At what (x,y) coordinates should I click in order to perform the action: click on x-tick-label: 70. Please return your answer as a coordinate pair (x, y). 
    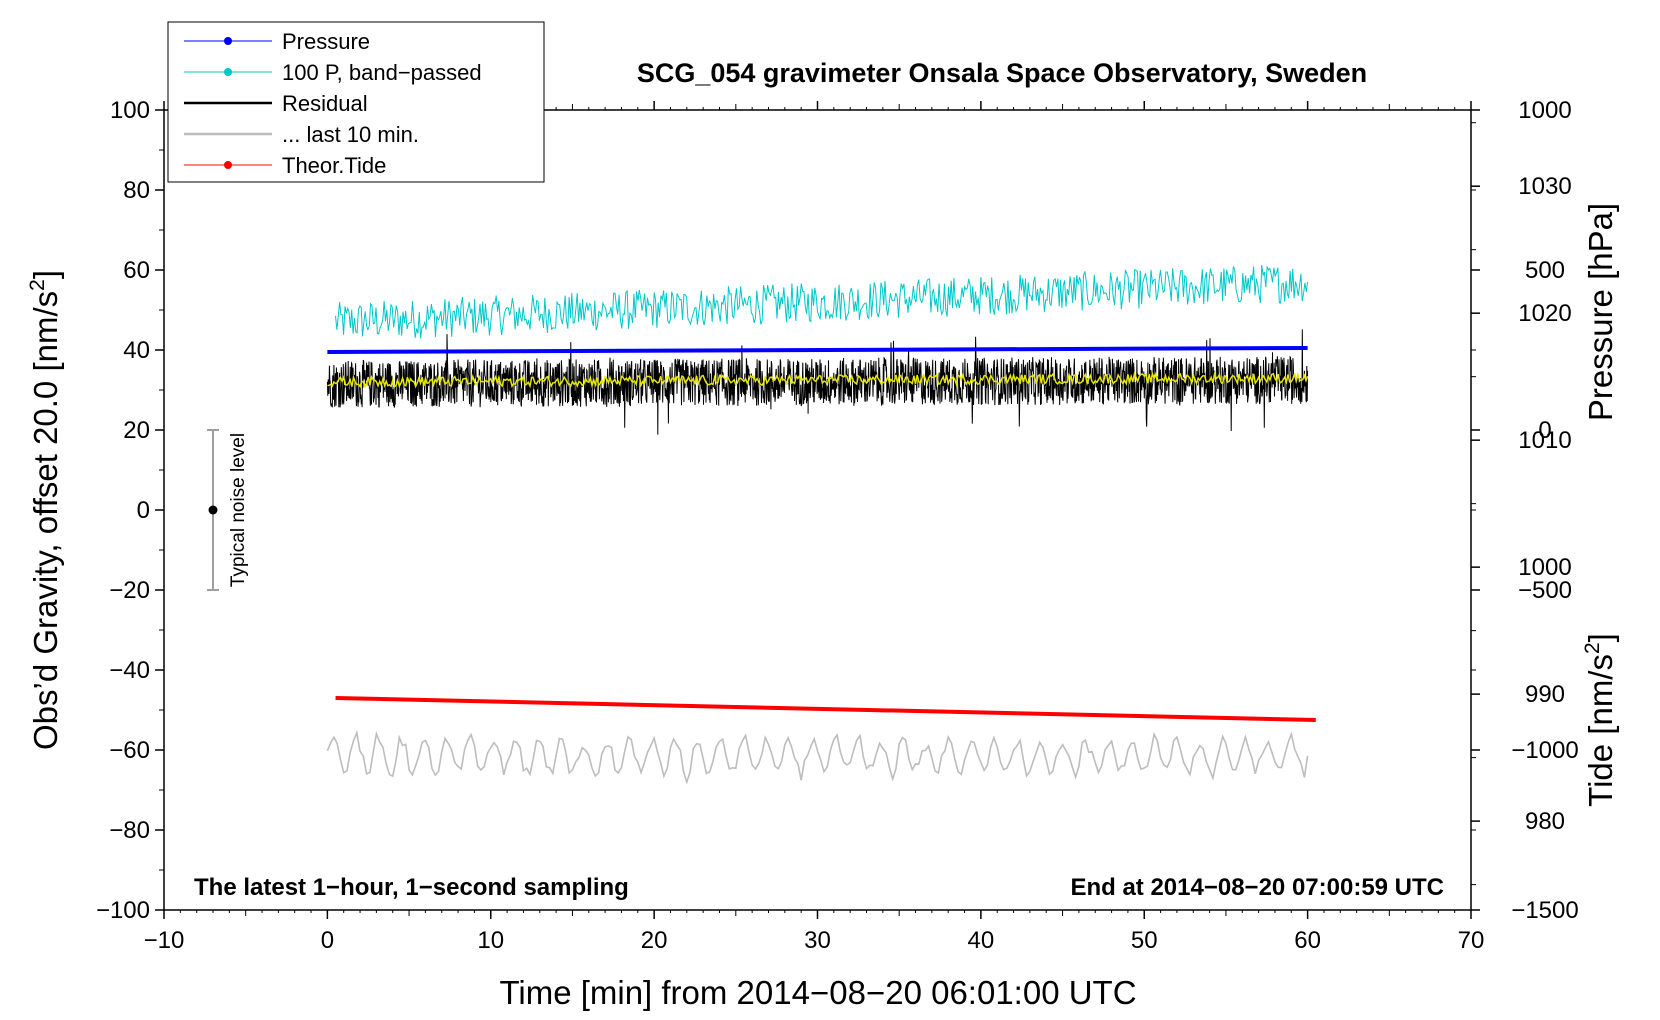
    Looking at the image, I should click on (1471, 940).